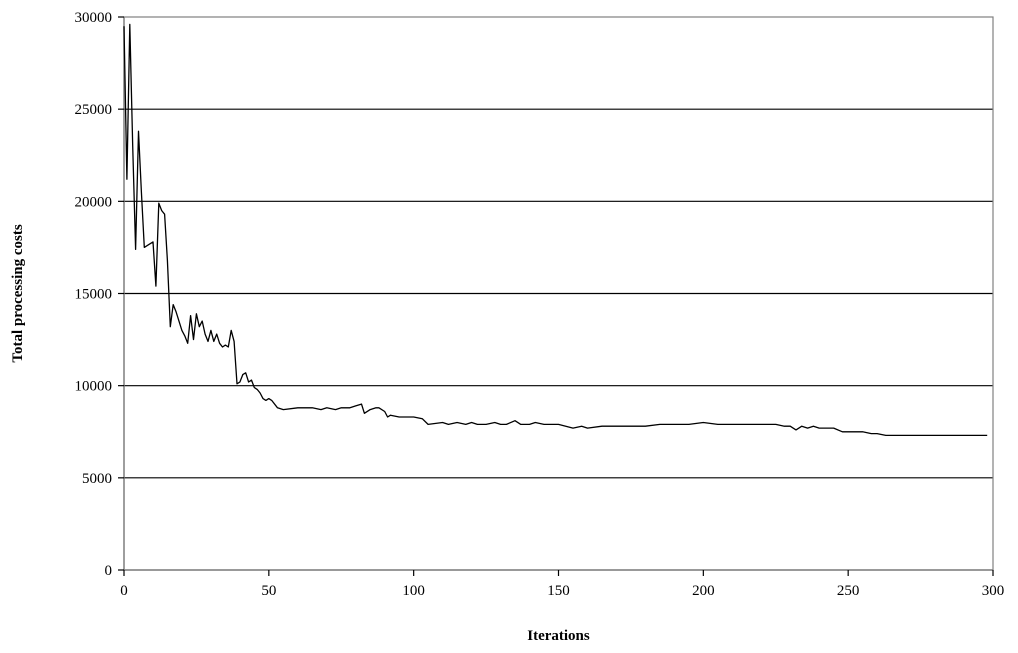 Image resolution: width=1018 pixels, height=653 pixels. What do you see at coordinates (558, 591) in the screenshot?
I see `x-tick-label: 150` at bounding box center [558, 591].